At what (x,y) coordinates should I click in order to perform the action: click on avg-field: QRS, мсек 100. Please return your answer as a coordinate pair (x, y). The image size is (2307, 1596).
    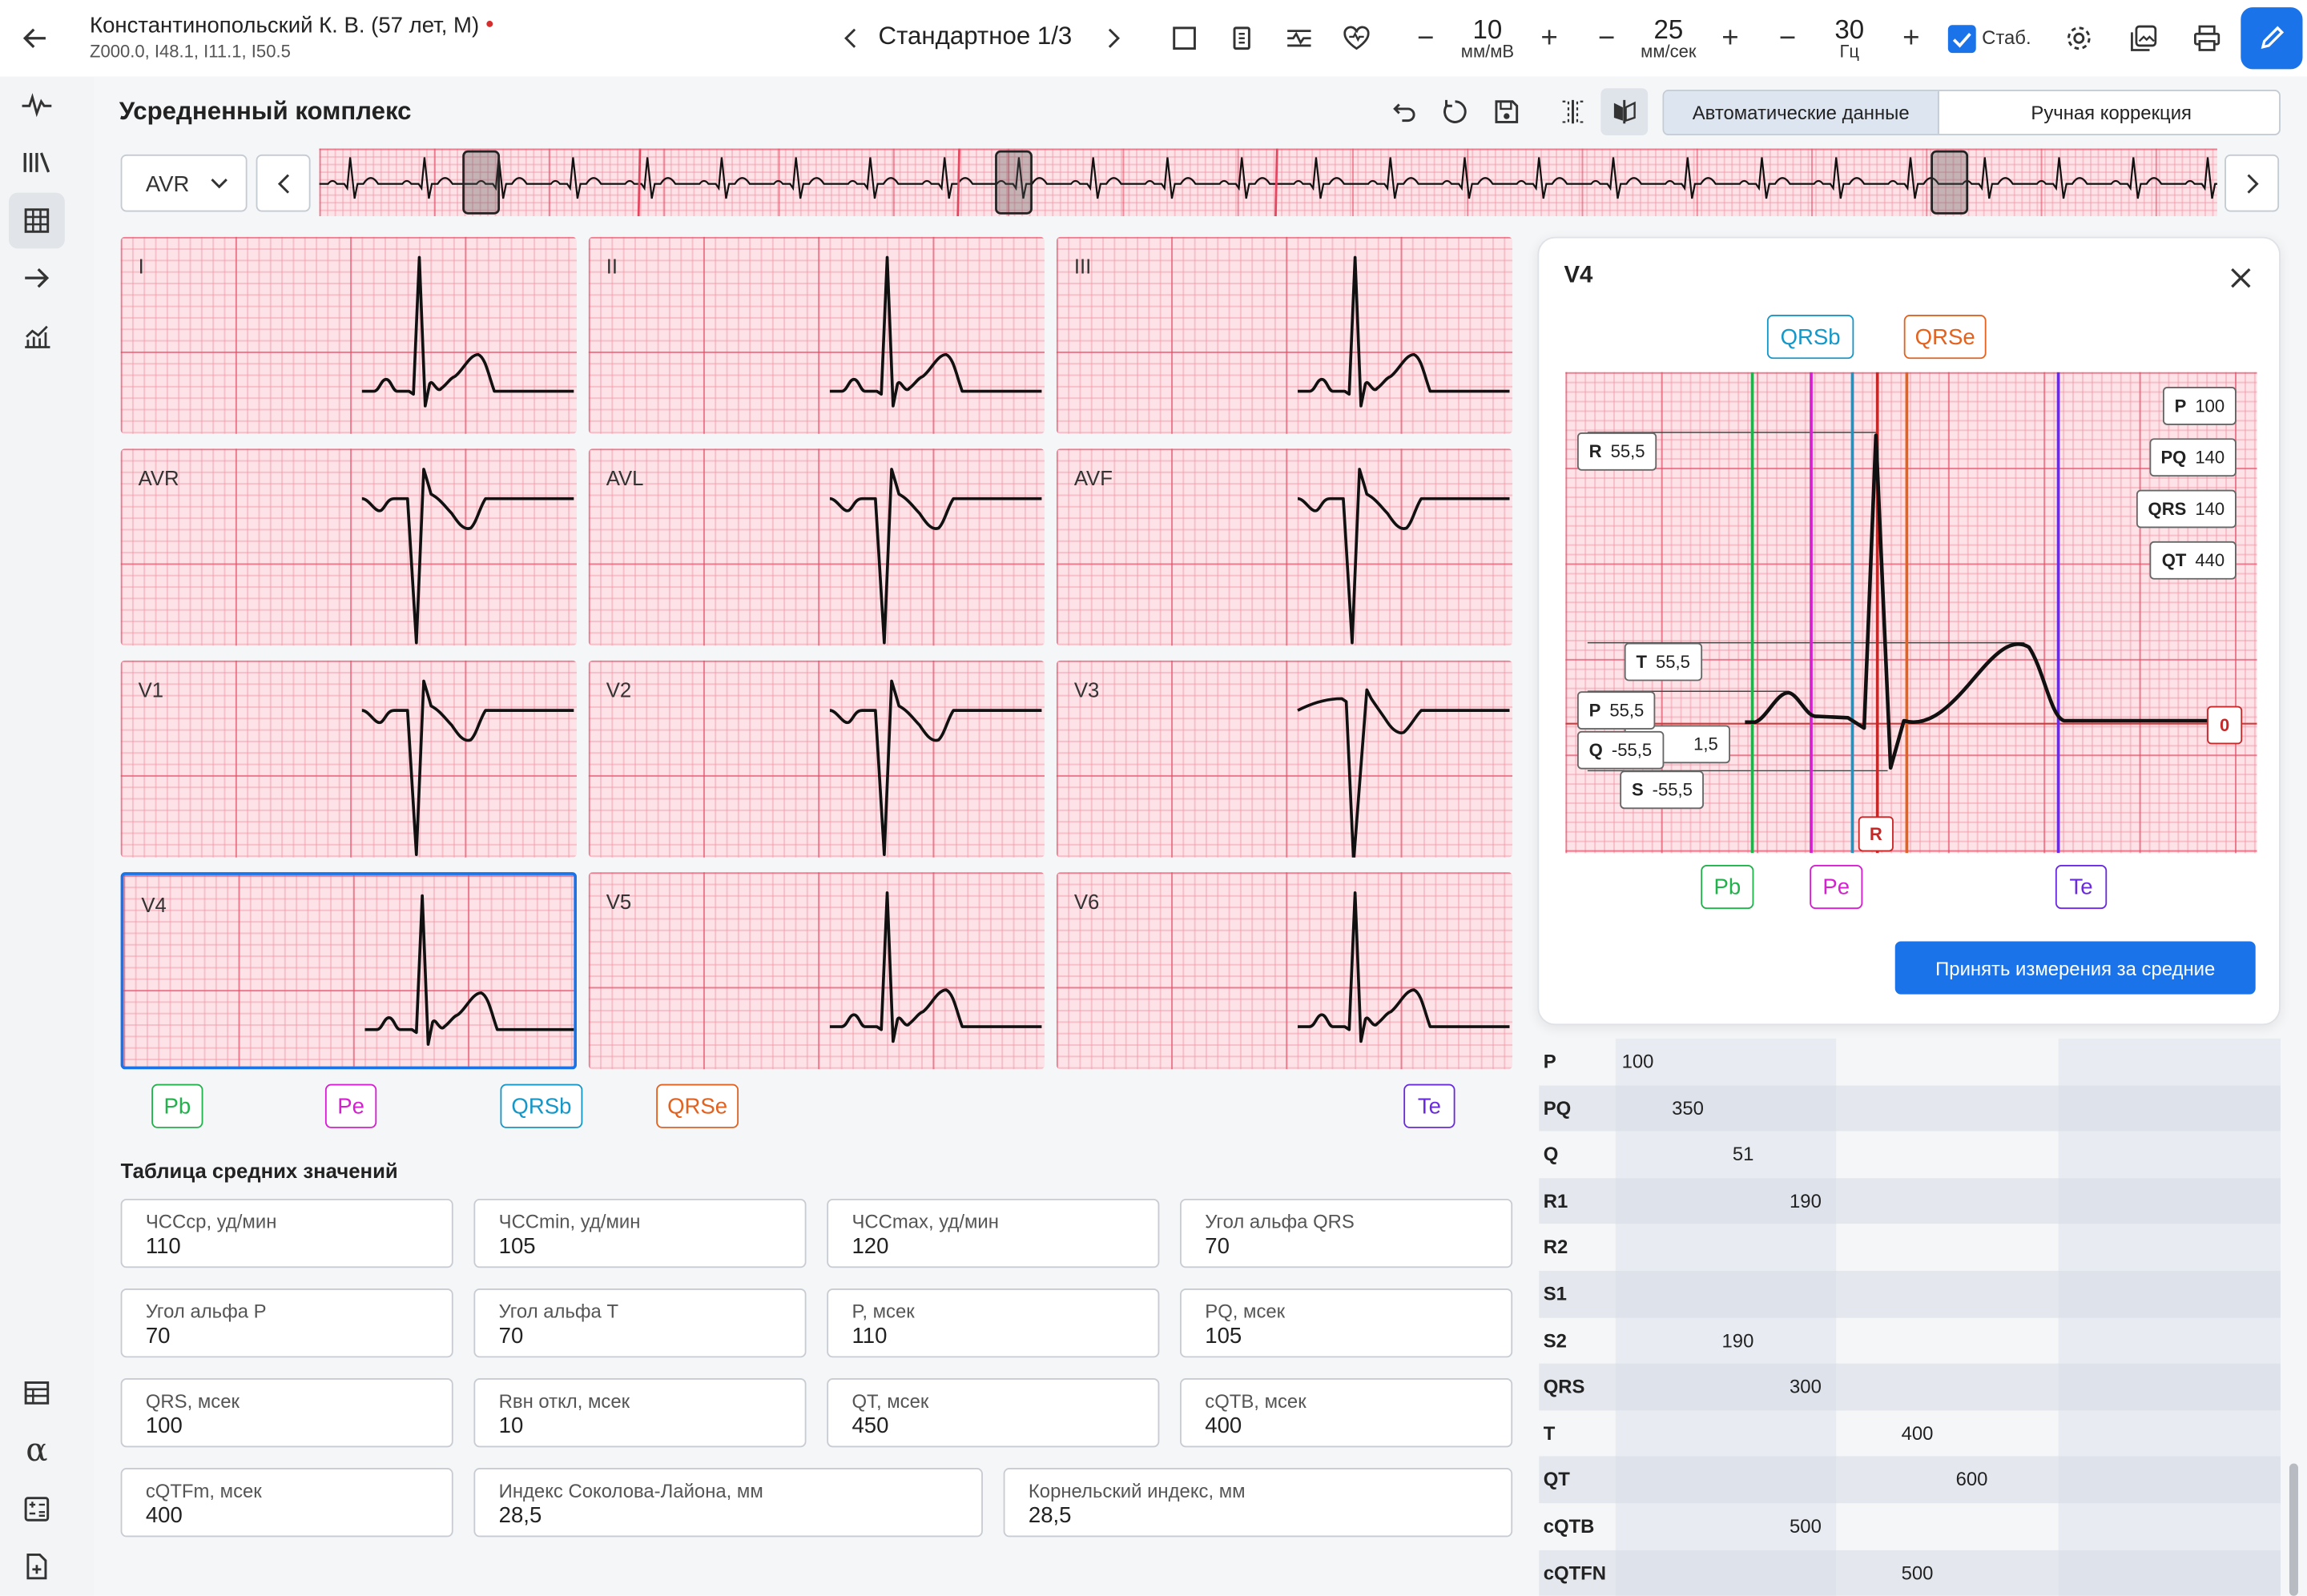
    Looking at the image, I should click on (287, 1413).